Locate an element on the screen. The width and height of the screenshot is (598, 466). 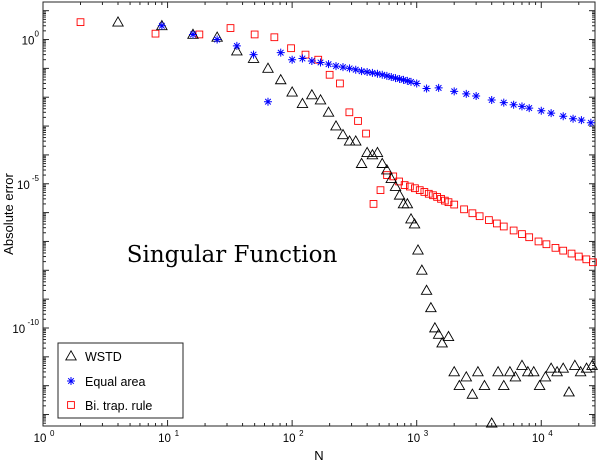
x-tick-exponent: 0 is located at coordinates (52, 433).